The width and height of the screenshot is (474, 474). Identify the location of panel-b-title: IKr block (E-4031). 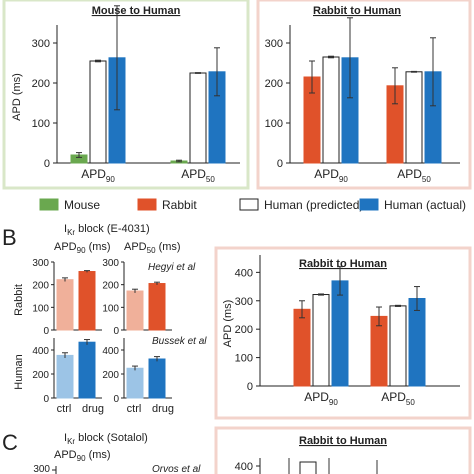
(107, 230).